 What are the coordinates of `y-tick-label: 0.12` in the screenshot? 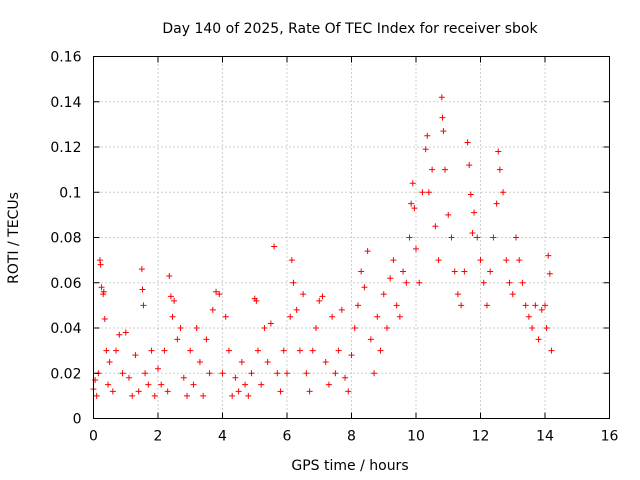 It's located at (65, 148).